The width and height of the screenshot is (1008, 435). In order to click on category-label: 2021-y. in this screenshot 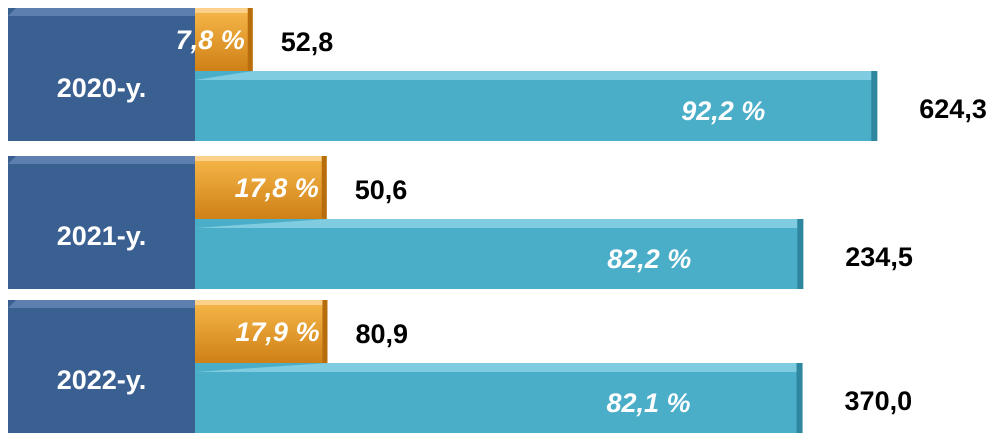, I will do `click(102, 236)`.